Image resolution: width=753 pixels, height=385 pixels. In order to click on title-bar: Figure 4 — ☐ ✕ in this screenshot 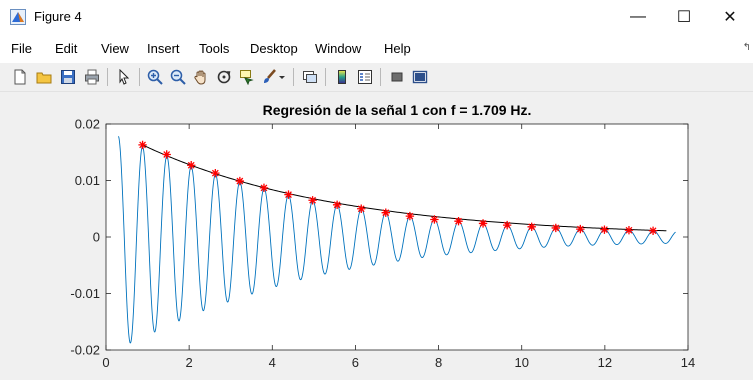, I will do `click(376, 17)`.